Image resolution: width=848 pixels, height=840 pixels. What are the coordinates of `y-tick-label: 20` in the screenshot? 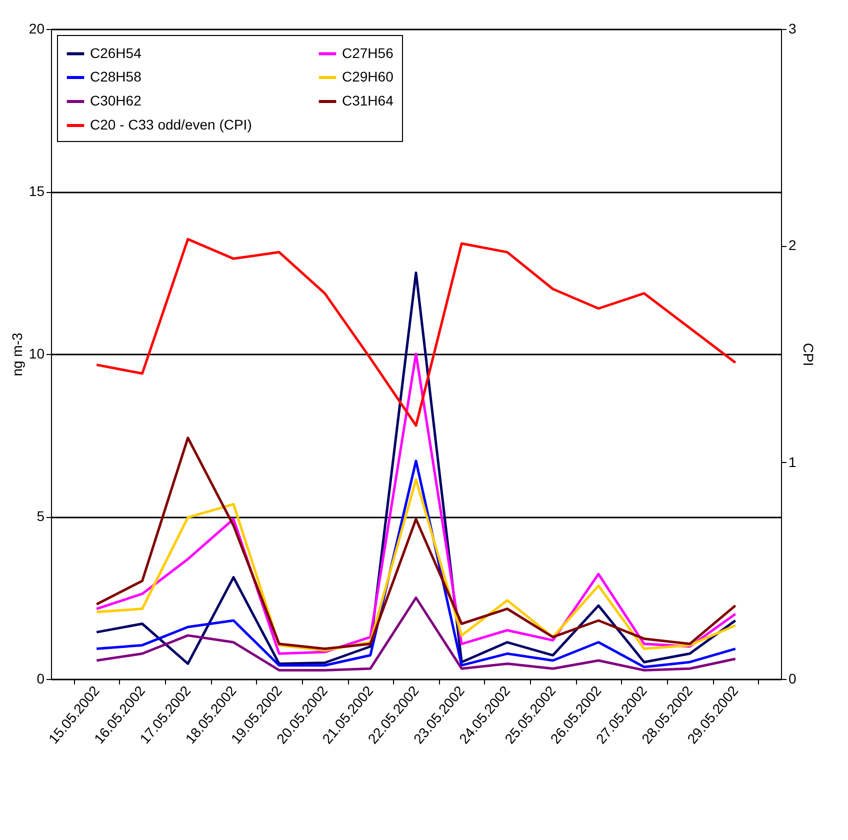 It's located at (36, 28).